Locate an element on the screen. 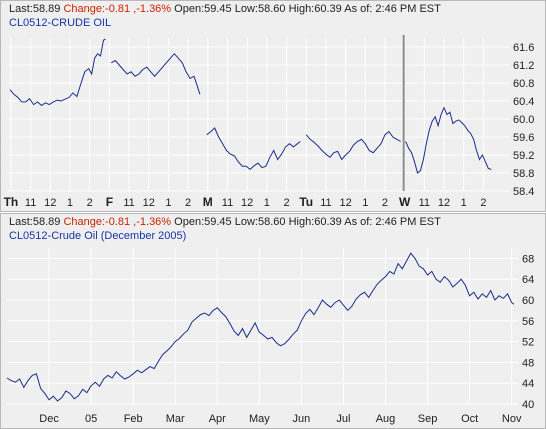 Image resolution: width=546 pixels, height=429 pixels. y-tick-label: 68 is located at coordinates (528, 259).